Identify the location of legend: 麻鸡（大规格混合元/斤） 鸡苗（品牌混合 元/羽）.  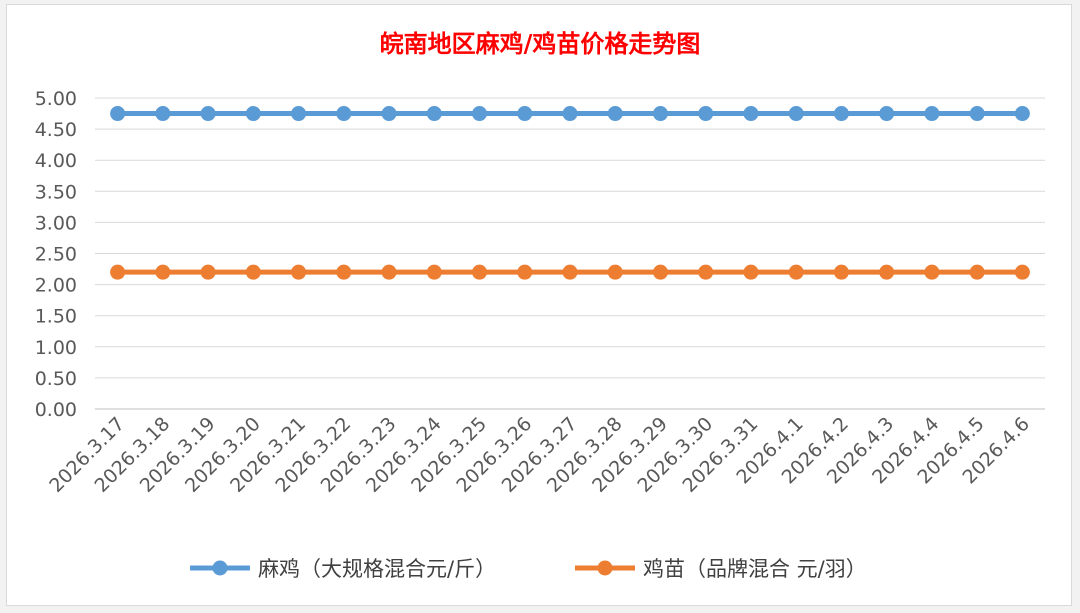
(528, 569).